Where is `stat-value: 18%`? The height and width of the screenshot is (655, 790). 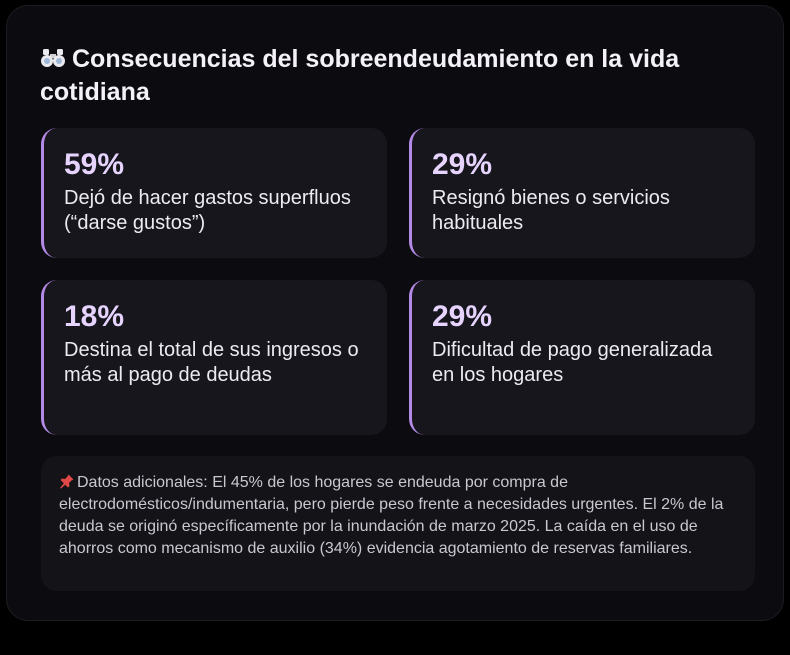 stat-value: 18% is located at coordinates (94, 316).